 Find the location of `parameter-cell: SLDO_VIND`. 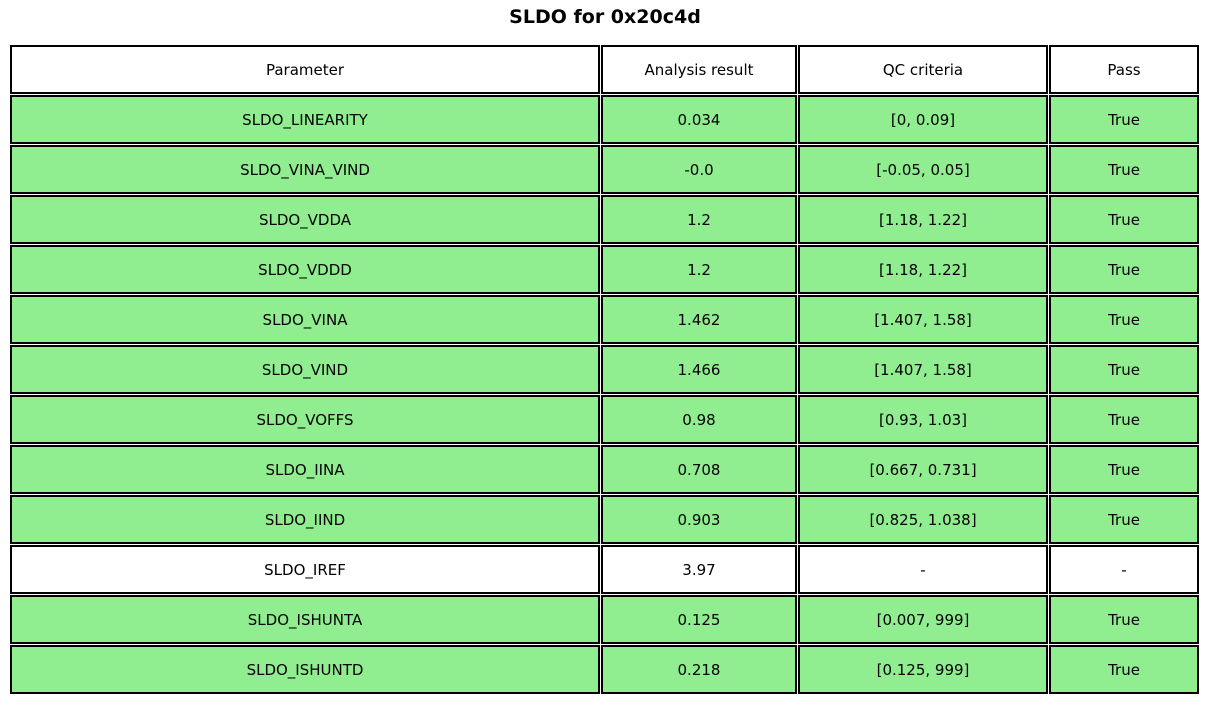

parameter-cell: SLDO_VIND is located at coordinates (305, 369).